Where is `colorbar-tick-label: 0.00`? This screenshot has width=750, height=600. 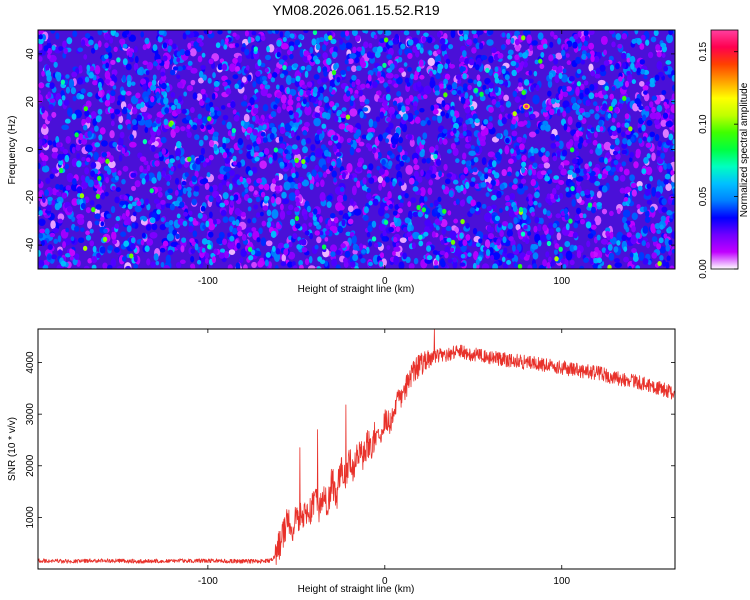
colorbar-tick-label: 0.00 is located at coordinates (703, 269).